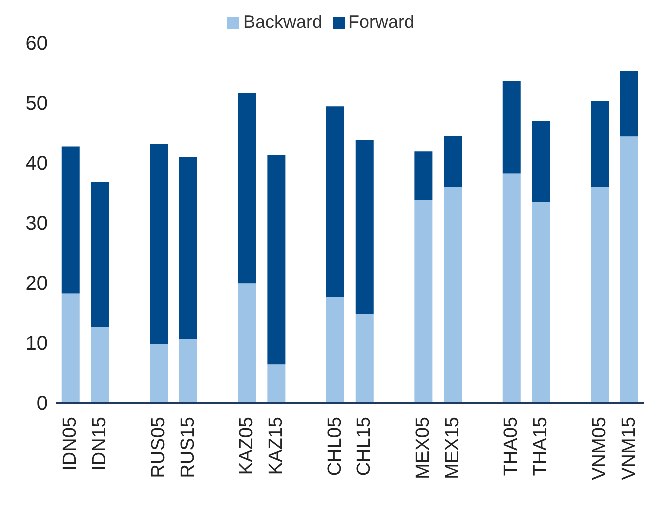 The height and width of the screenshot is (511, 656). I want to click on y-tick-label: 30, so click(37, 224).